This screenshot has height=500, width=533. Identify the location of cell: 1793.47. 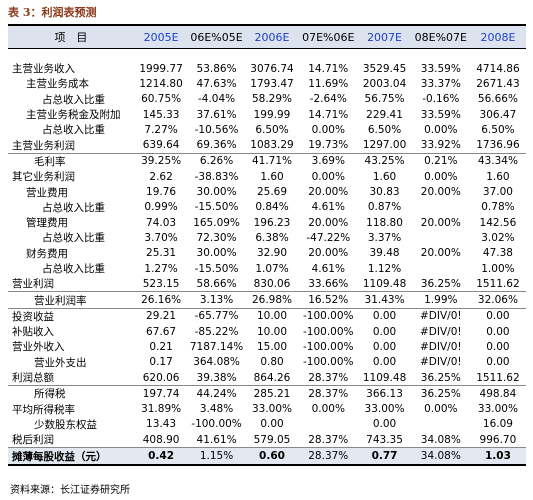
(272, 83).